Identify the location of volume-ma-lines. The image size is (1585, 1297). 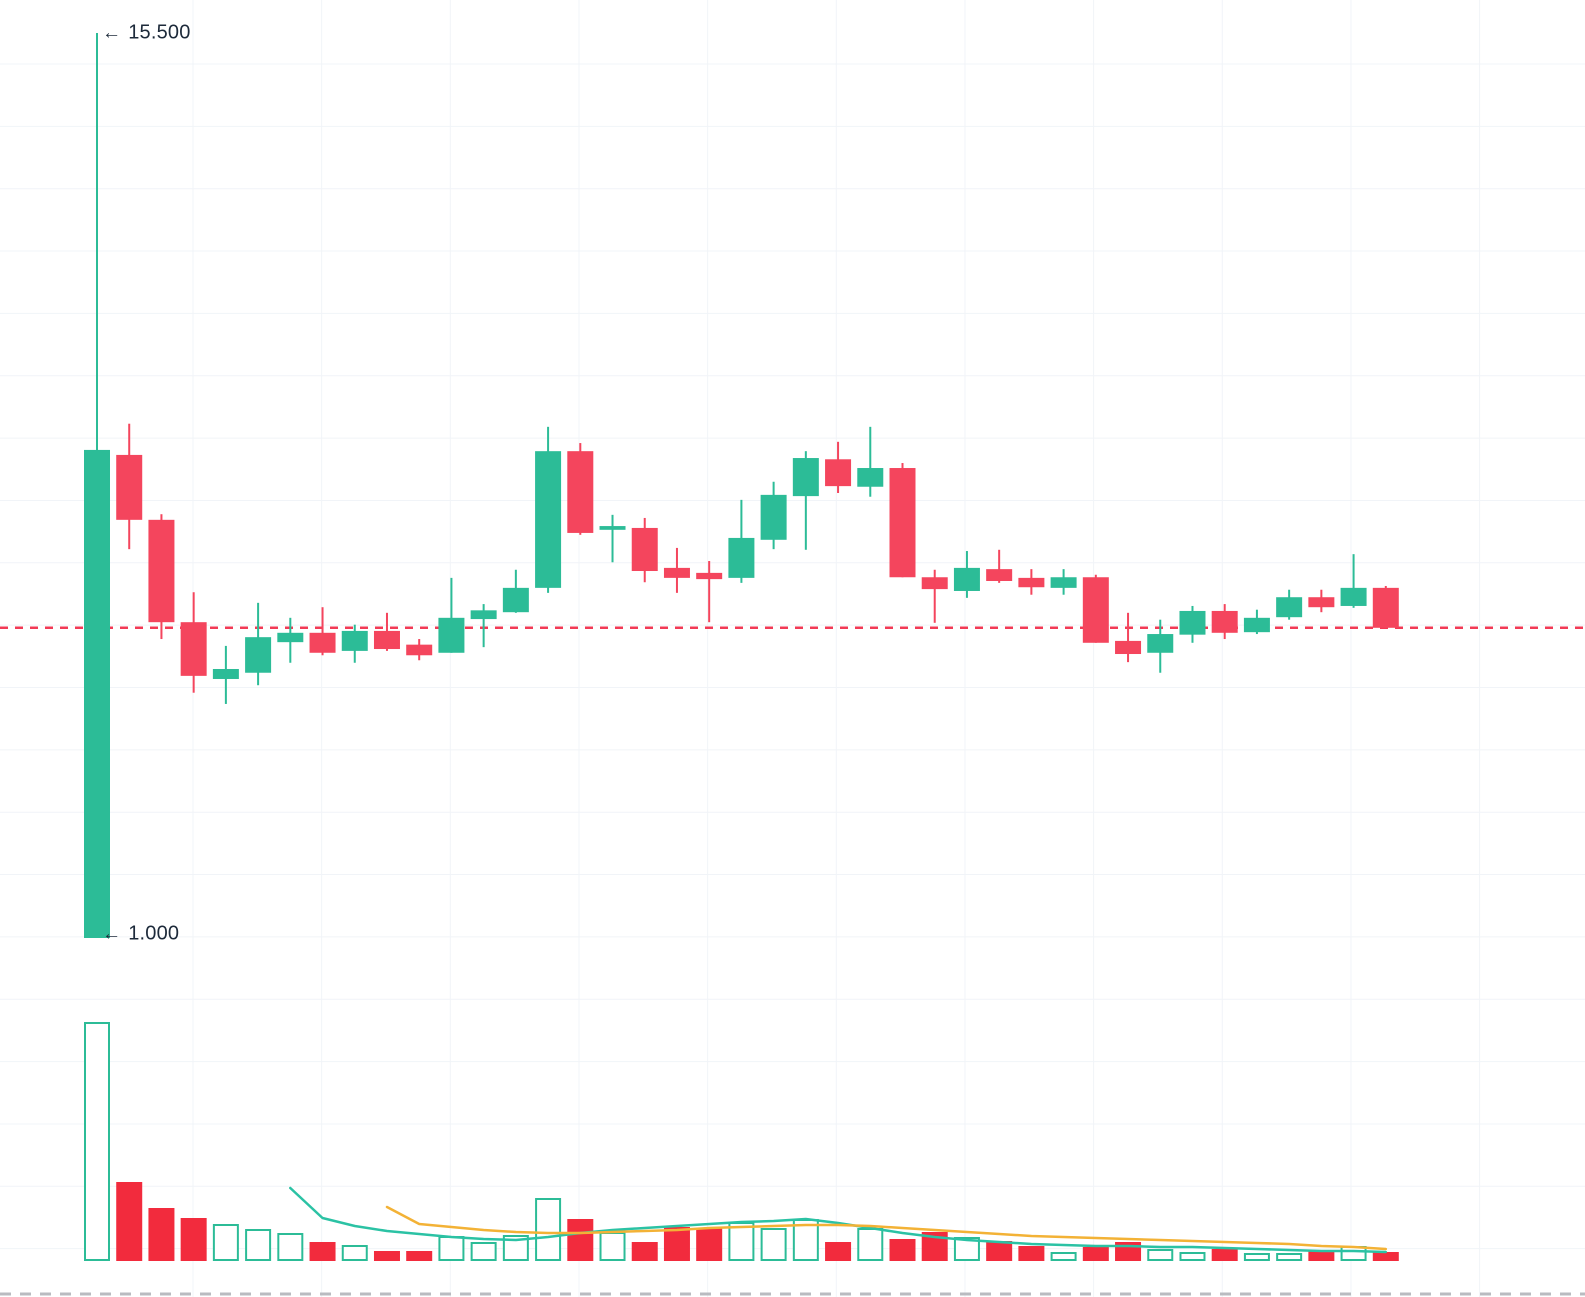
(838, 1220).